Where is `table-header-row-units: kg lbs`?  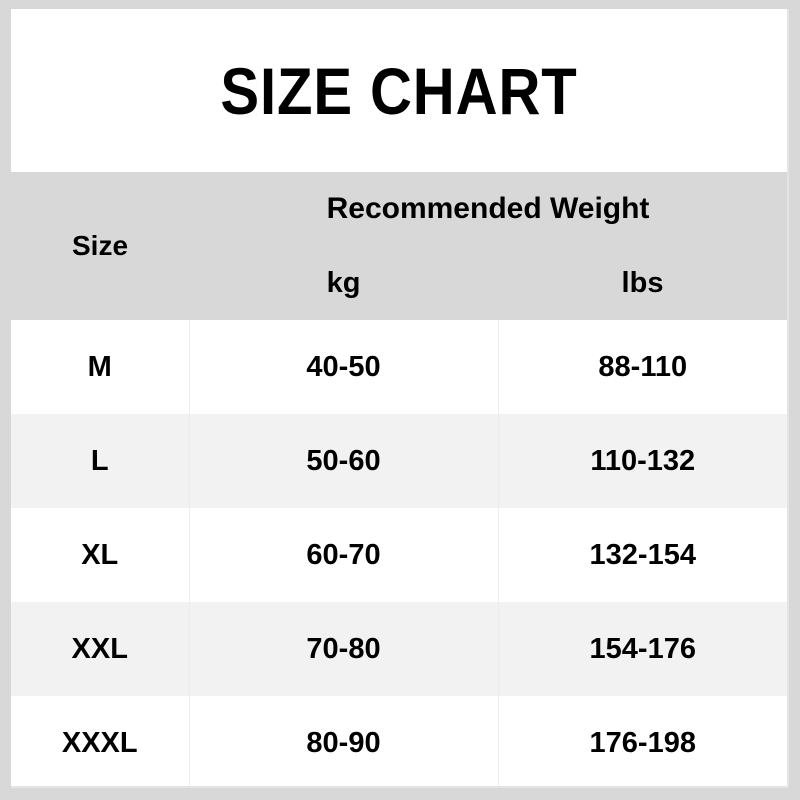 table-header-row-units: kg lbs is located at coordinates (399, 283).